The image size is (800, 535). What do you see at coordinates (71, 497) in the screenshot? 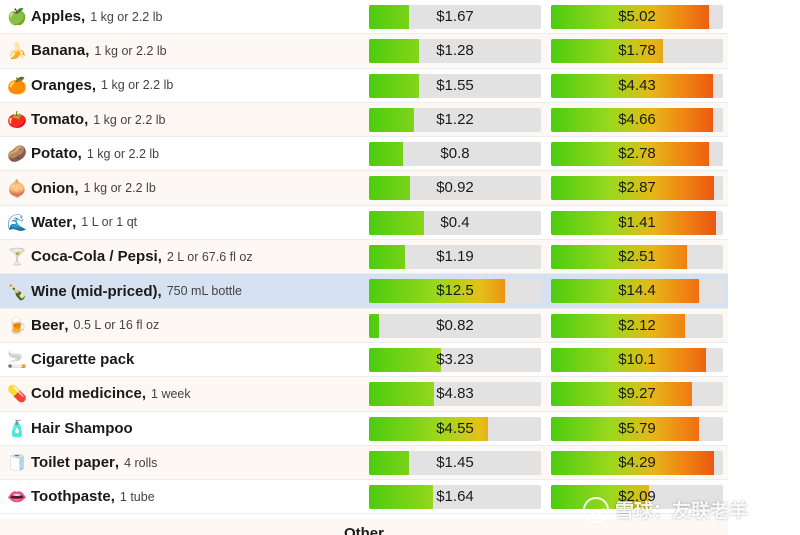
I see `item-name: Toothpaste` at bounding box center [71, 497].